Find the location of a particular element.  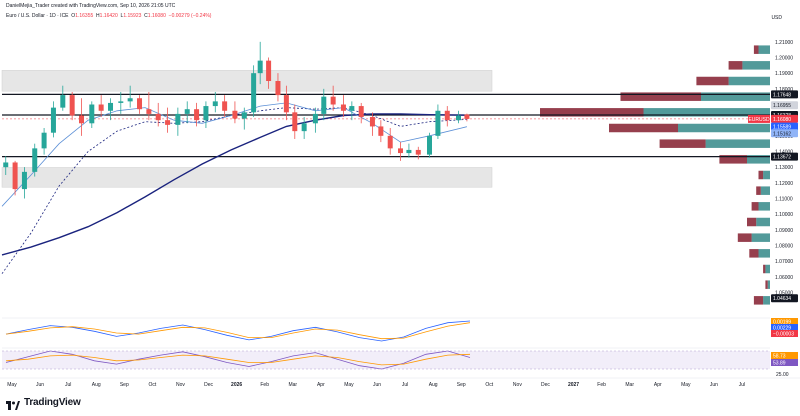

x-tick-label: Jun is located at coordinates (40, 385).